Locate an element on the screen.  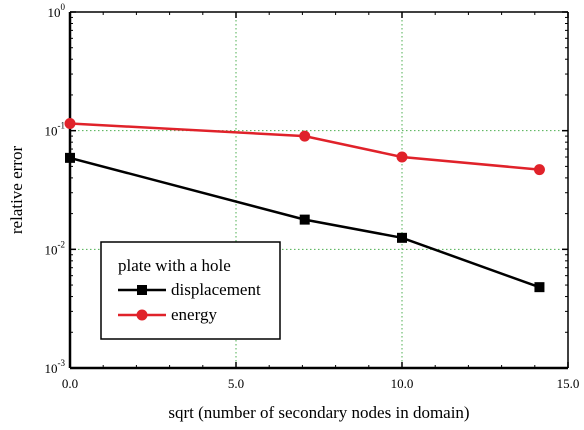
y-tick-label: 10⁻¹ is located at coordinates (55, 130).